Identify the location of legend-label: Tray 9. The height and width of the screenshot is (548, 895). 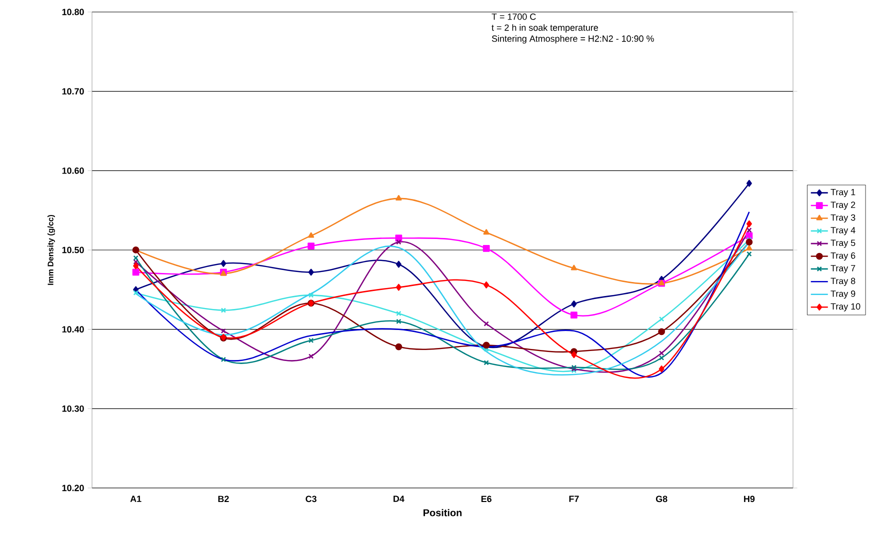
(843, 294).